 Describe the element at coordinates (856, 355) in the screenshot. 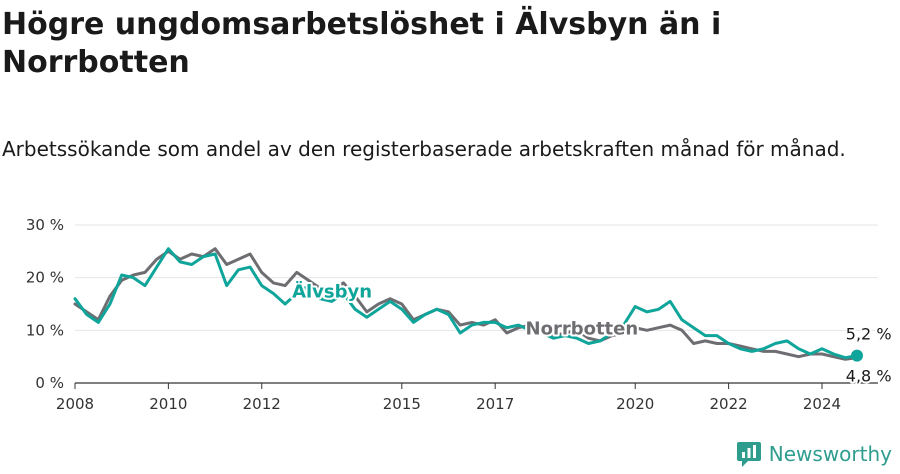

I see `alvsbyn-end-marker` at that location.